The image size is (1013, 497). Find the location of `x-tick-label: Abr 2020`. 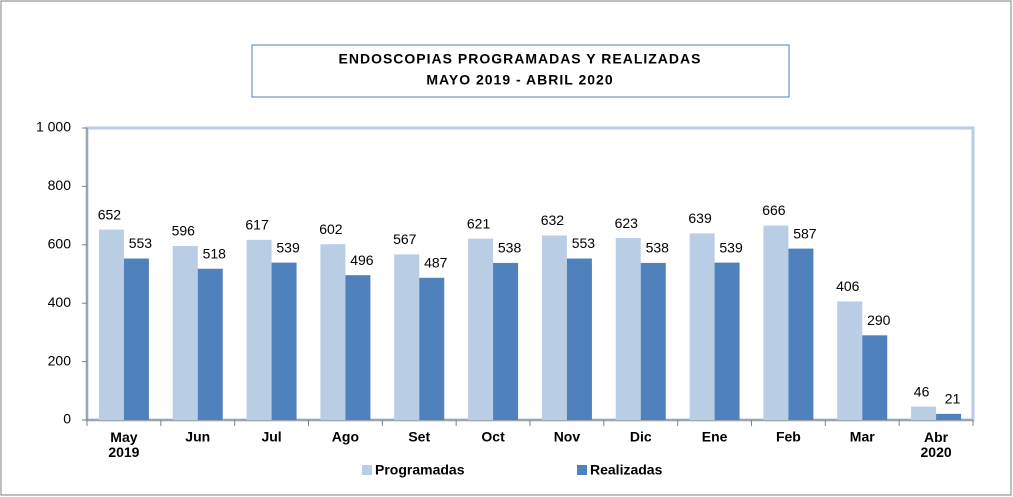

x-tick-label: Abr 2020 is located at coordinates (936, 444).